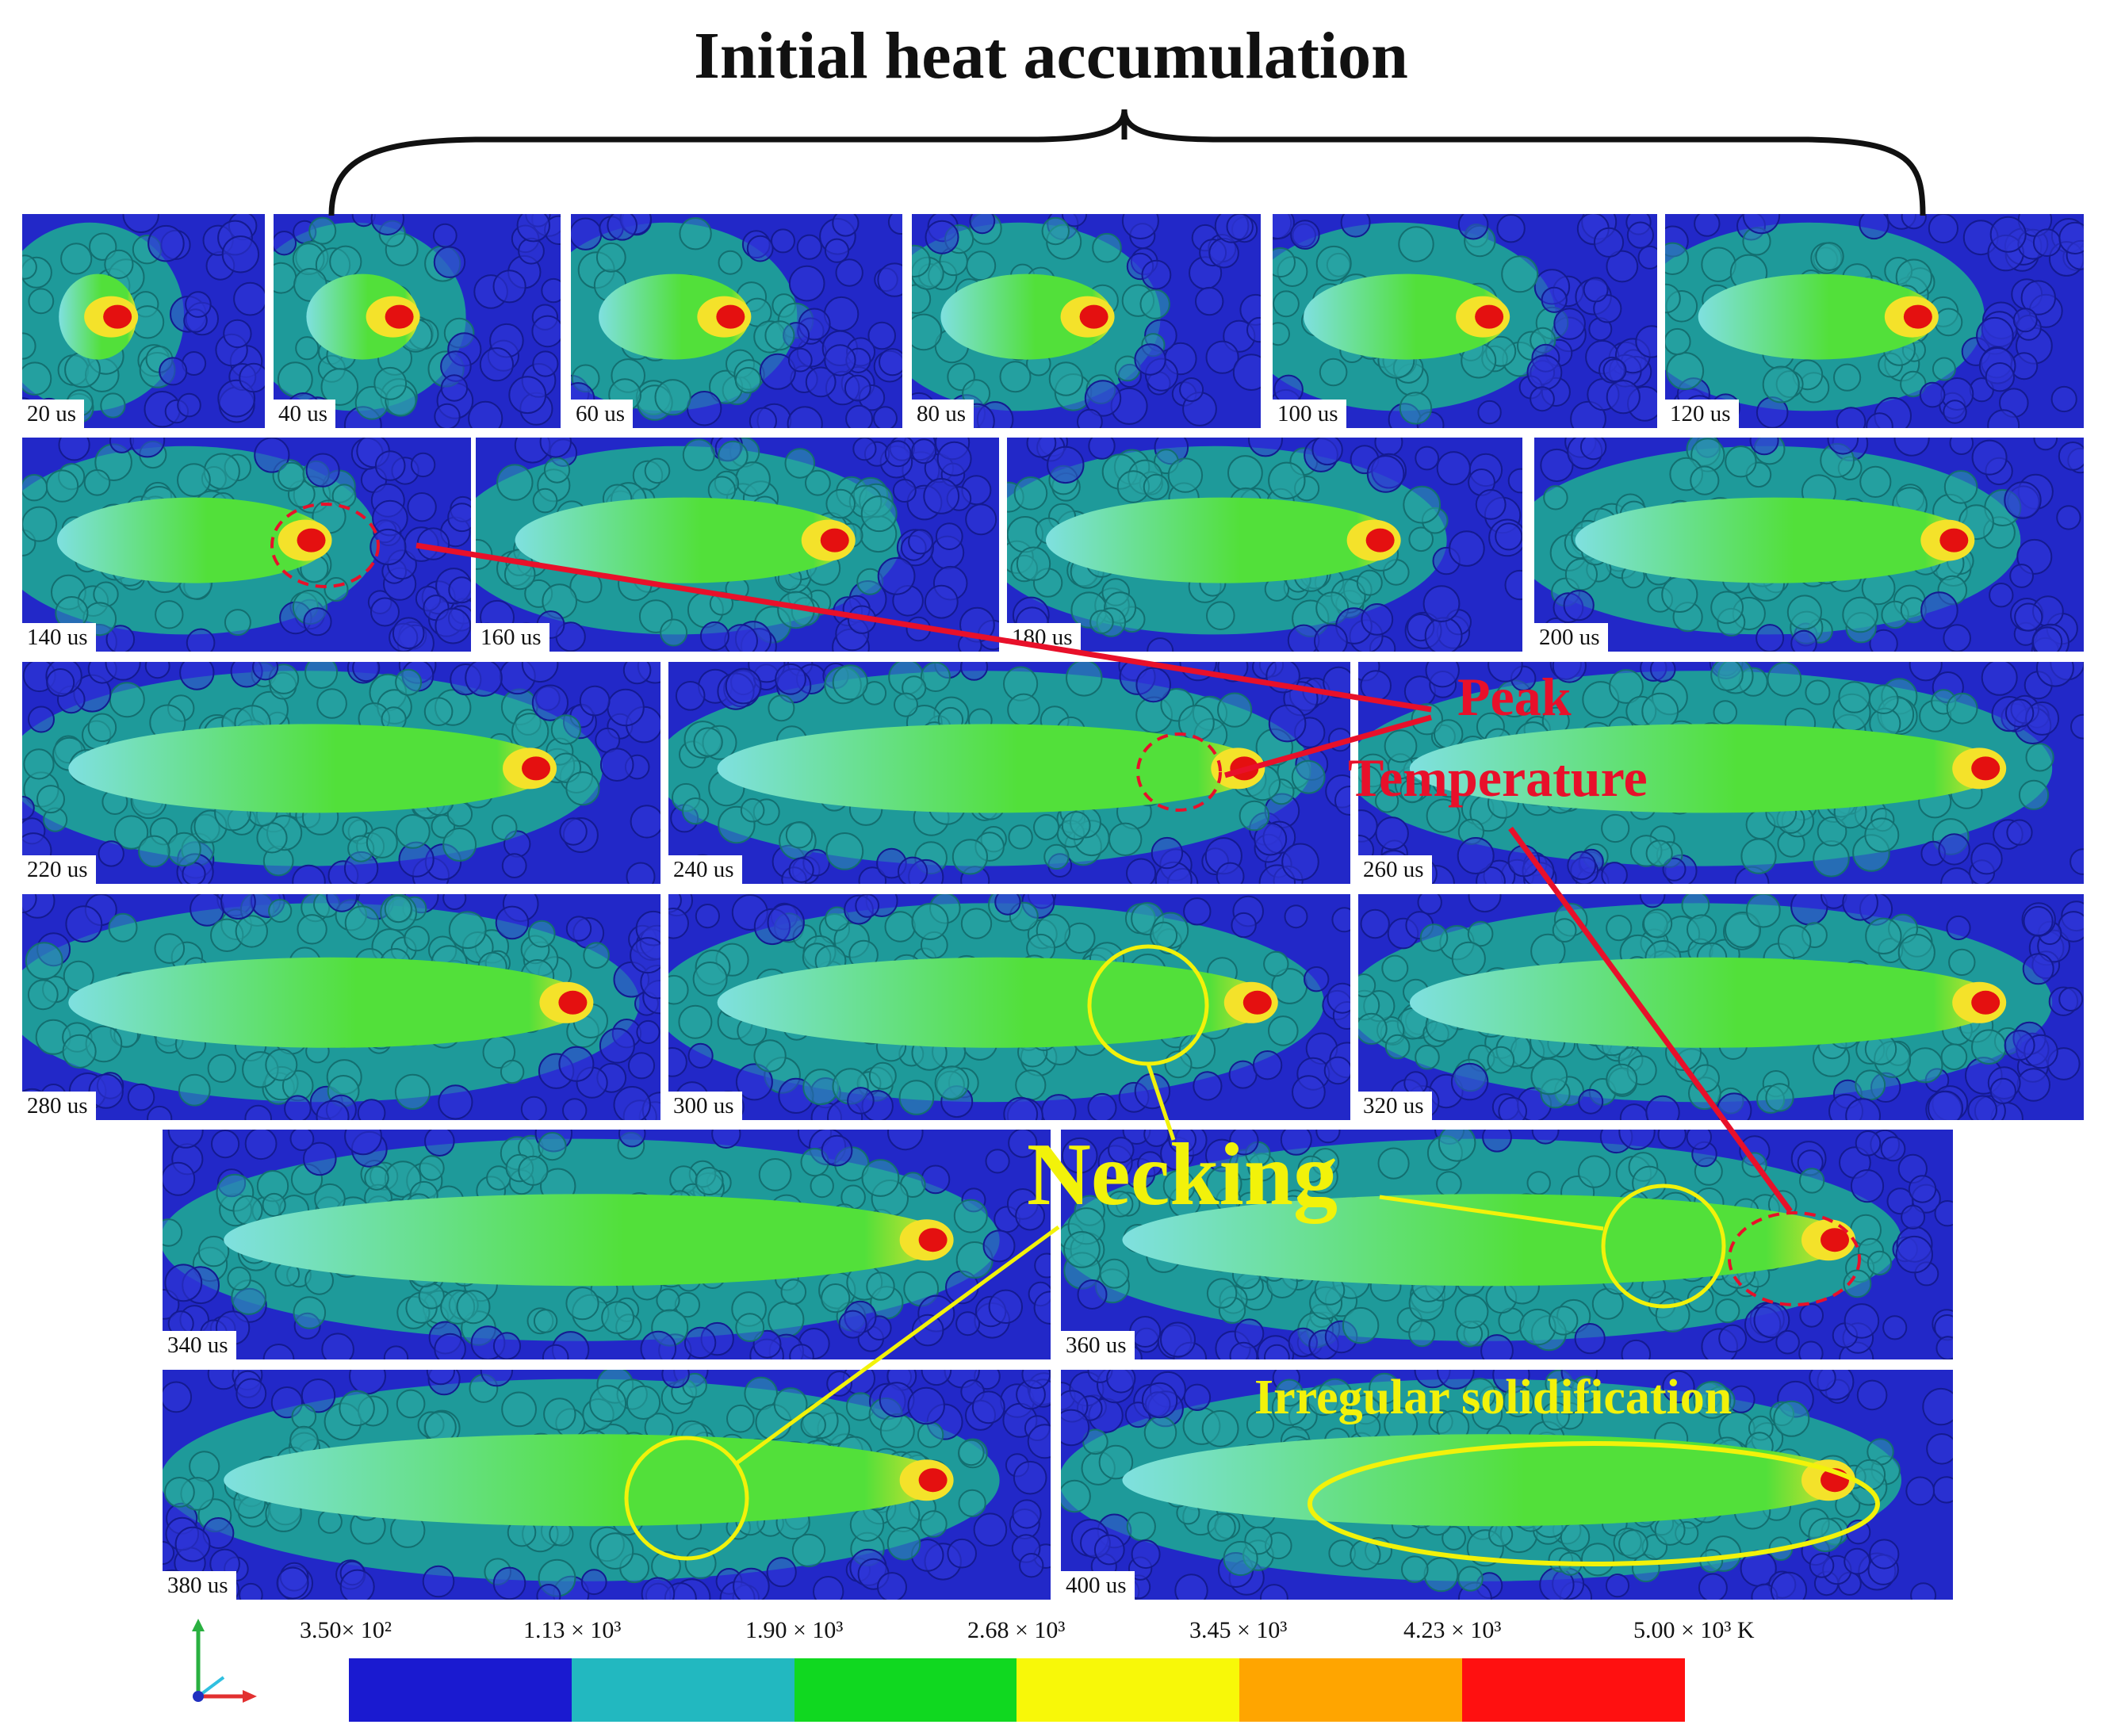  I want to click on snapshot-panel: 180 us, so click(1265, 545).